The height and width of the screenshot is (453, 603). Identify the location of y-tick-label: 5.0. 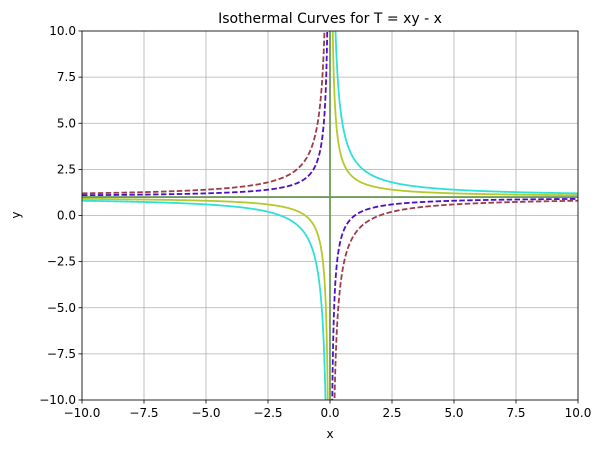
(66, 123).